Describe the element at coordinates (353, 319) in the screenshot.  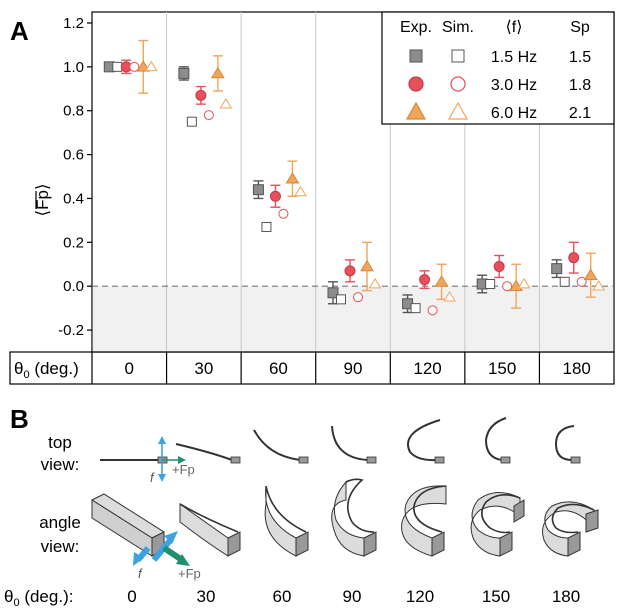
I see `negative-region-shading` at that location.